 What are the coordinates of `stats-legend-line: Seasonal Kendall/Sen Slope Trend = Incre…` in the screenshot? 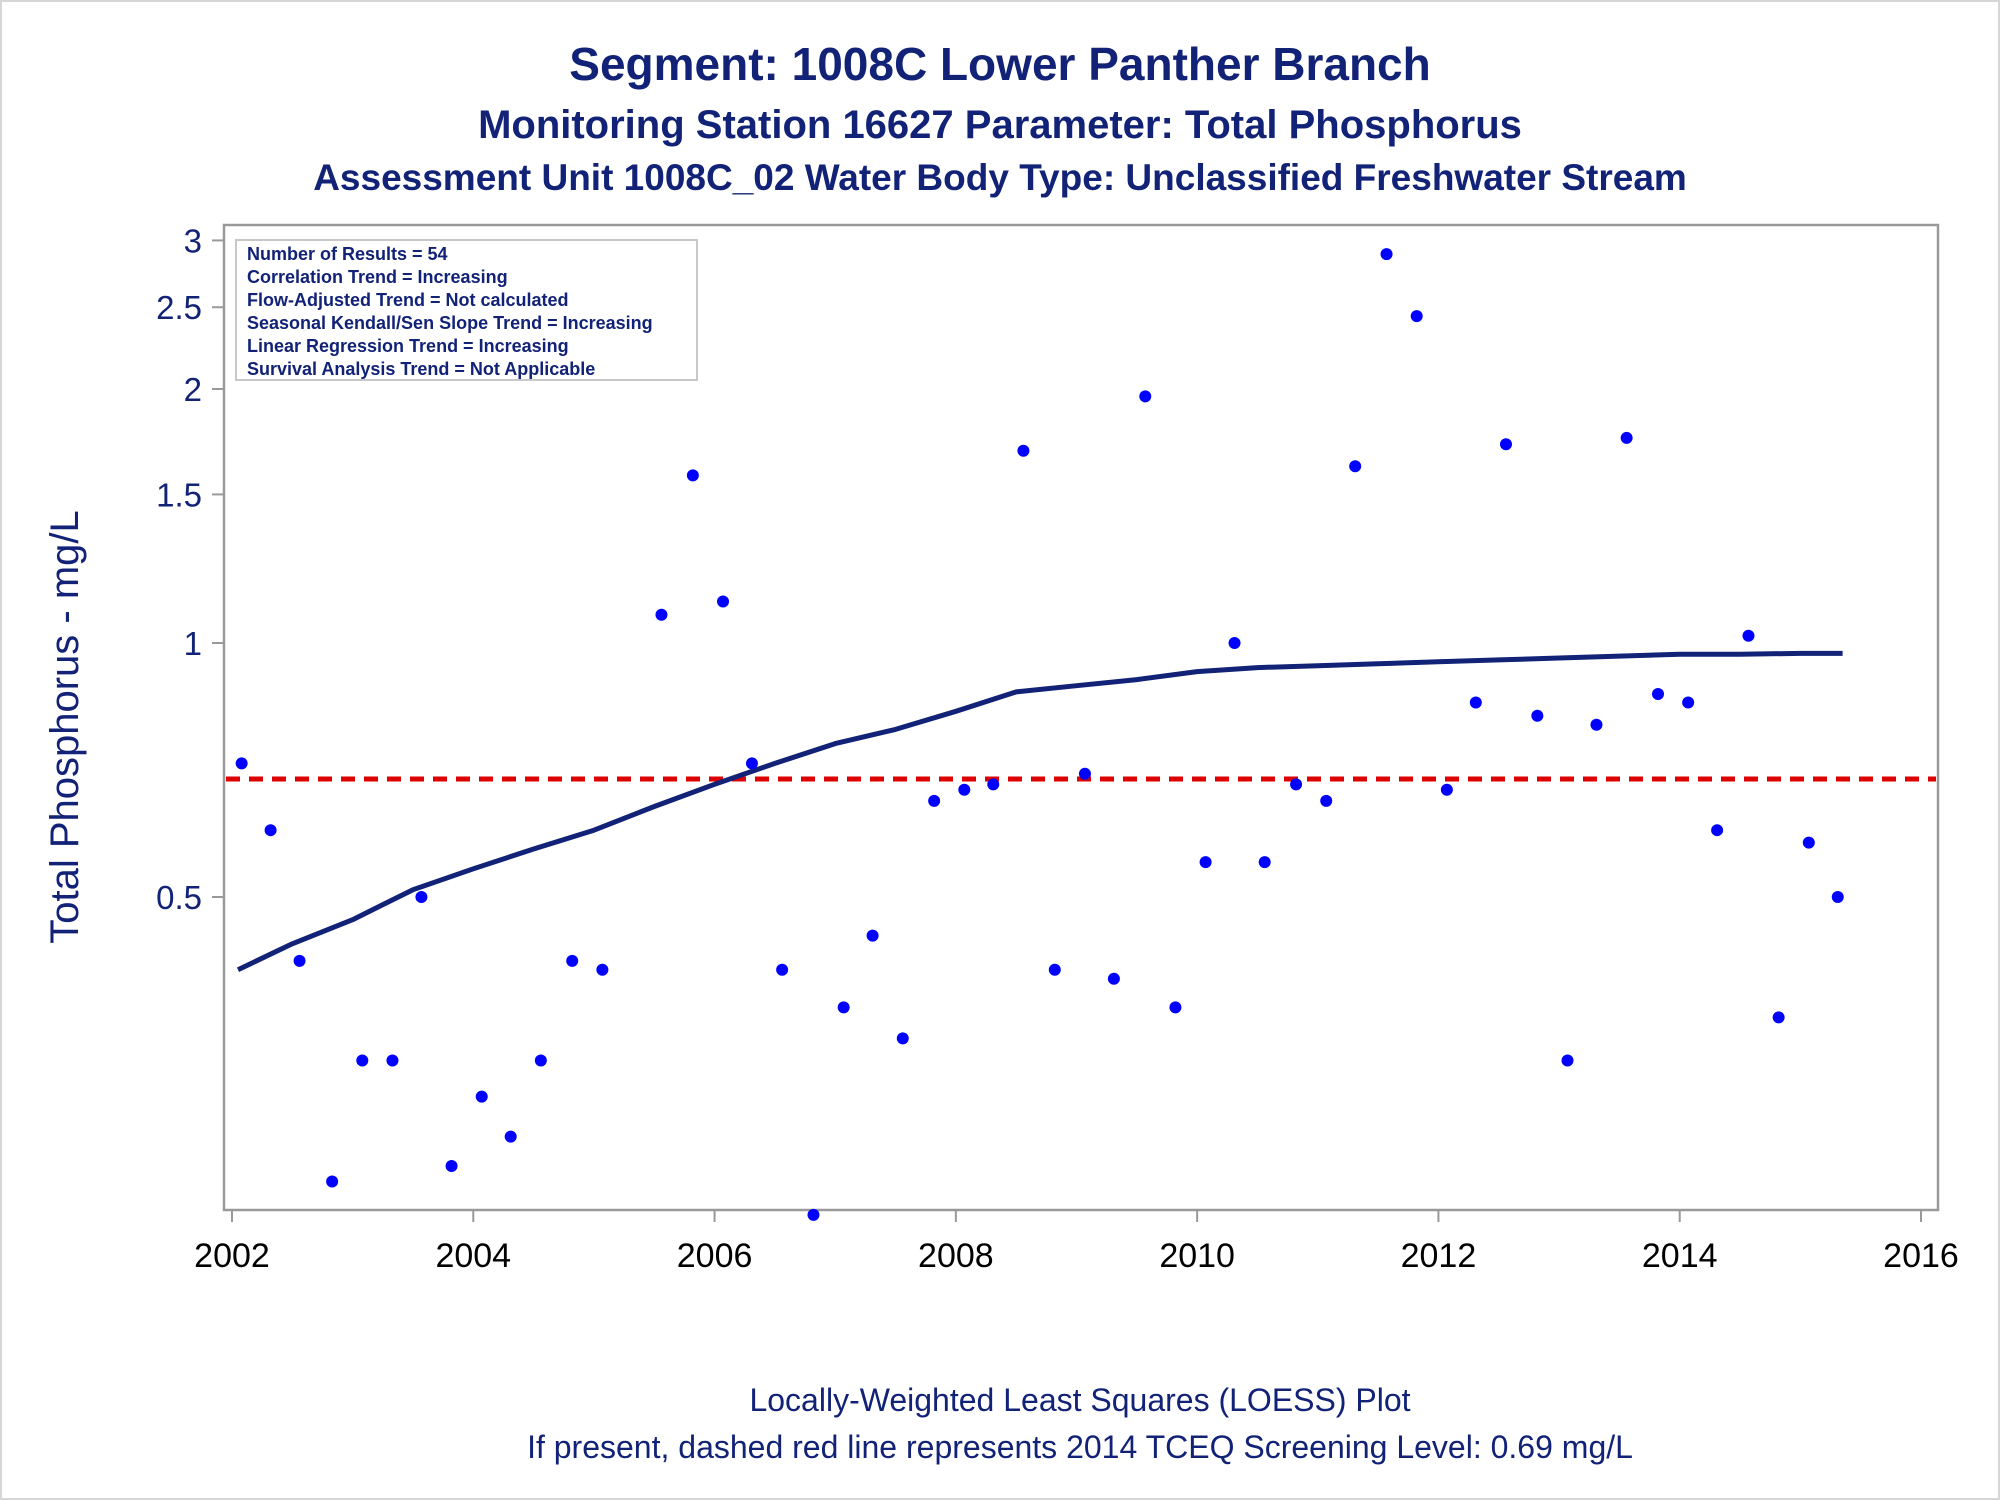 It's located at (450, 323).